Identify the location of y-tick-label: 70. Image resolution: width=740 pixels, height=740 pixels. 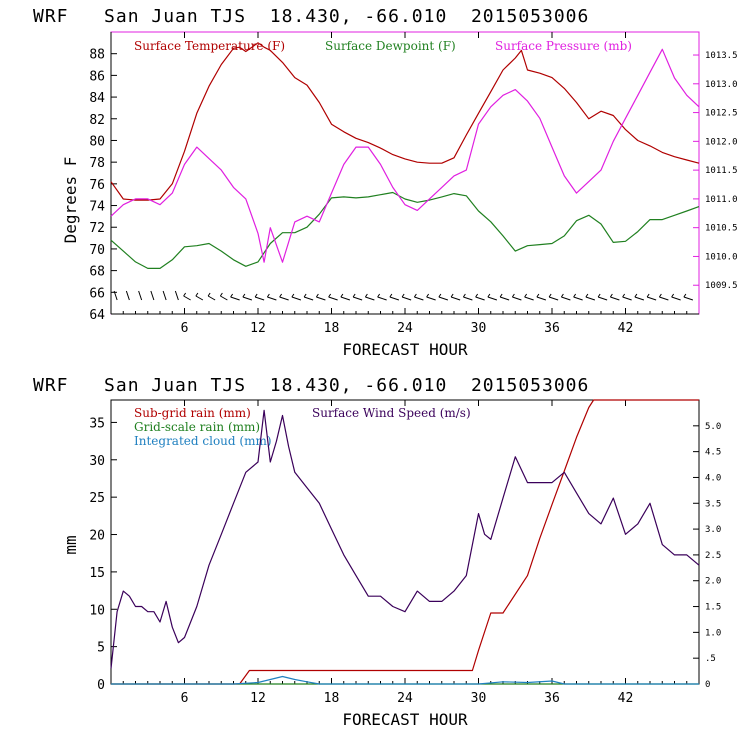
(97, 250).